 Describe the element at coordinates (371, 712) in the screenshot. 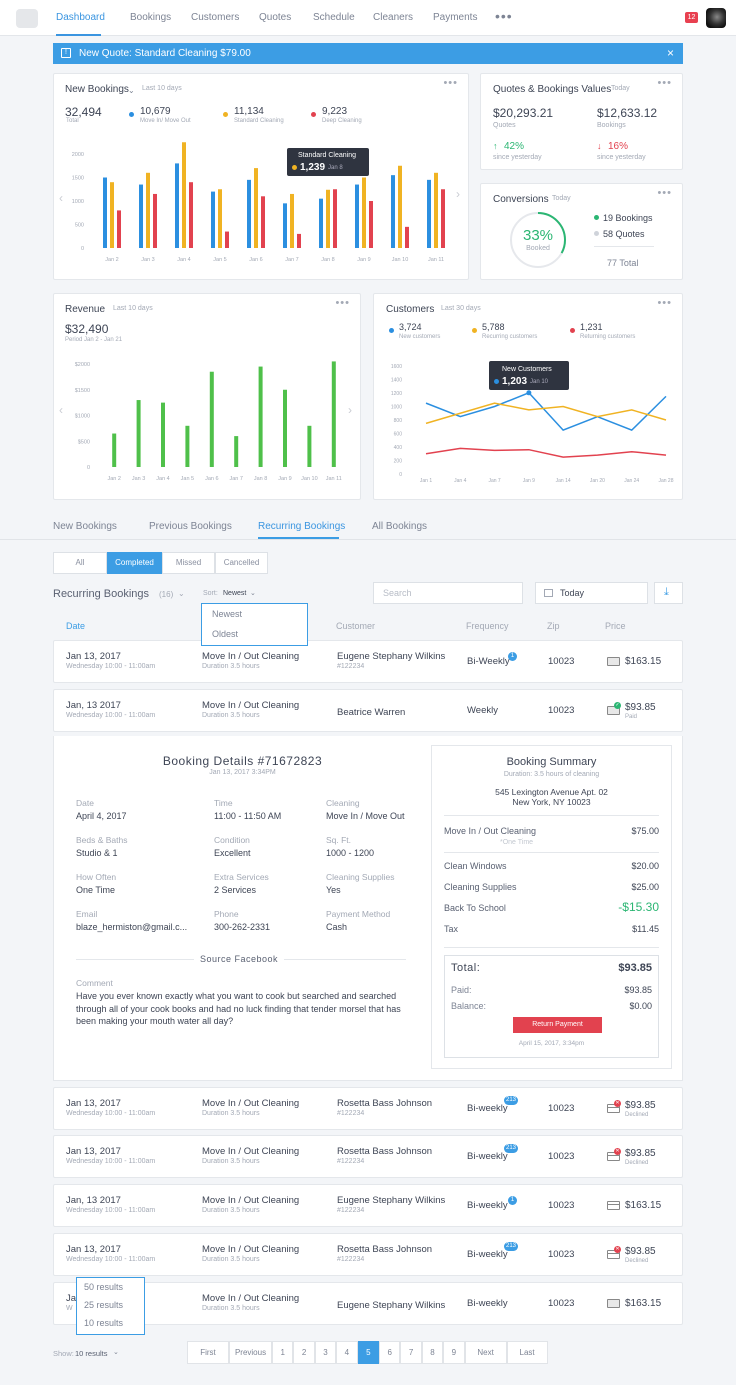

I see `row-customer: Beatrice Warren` at that location.